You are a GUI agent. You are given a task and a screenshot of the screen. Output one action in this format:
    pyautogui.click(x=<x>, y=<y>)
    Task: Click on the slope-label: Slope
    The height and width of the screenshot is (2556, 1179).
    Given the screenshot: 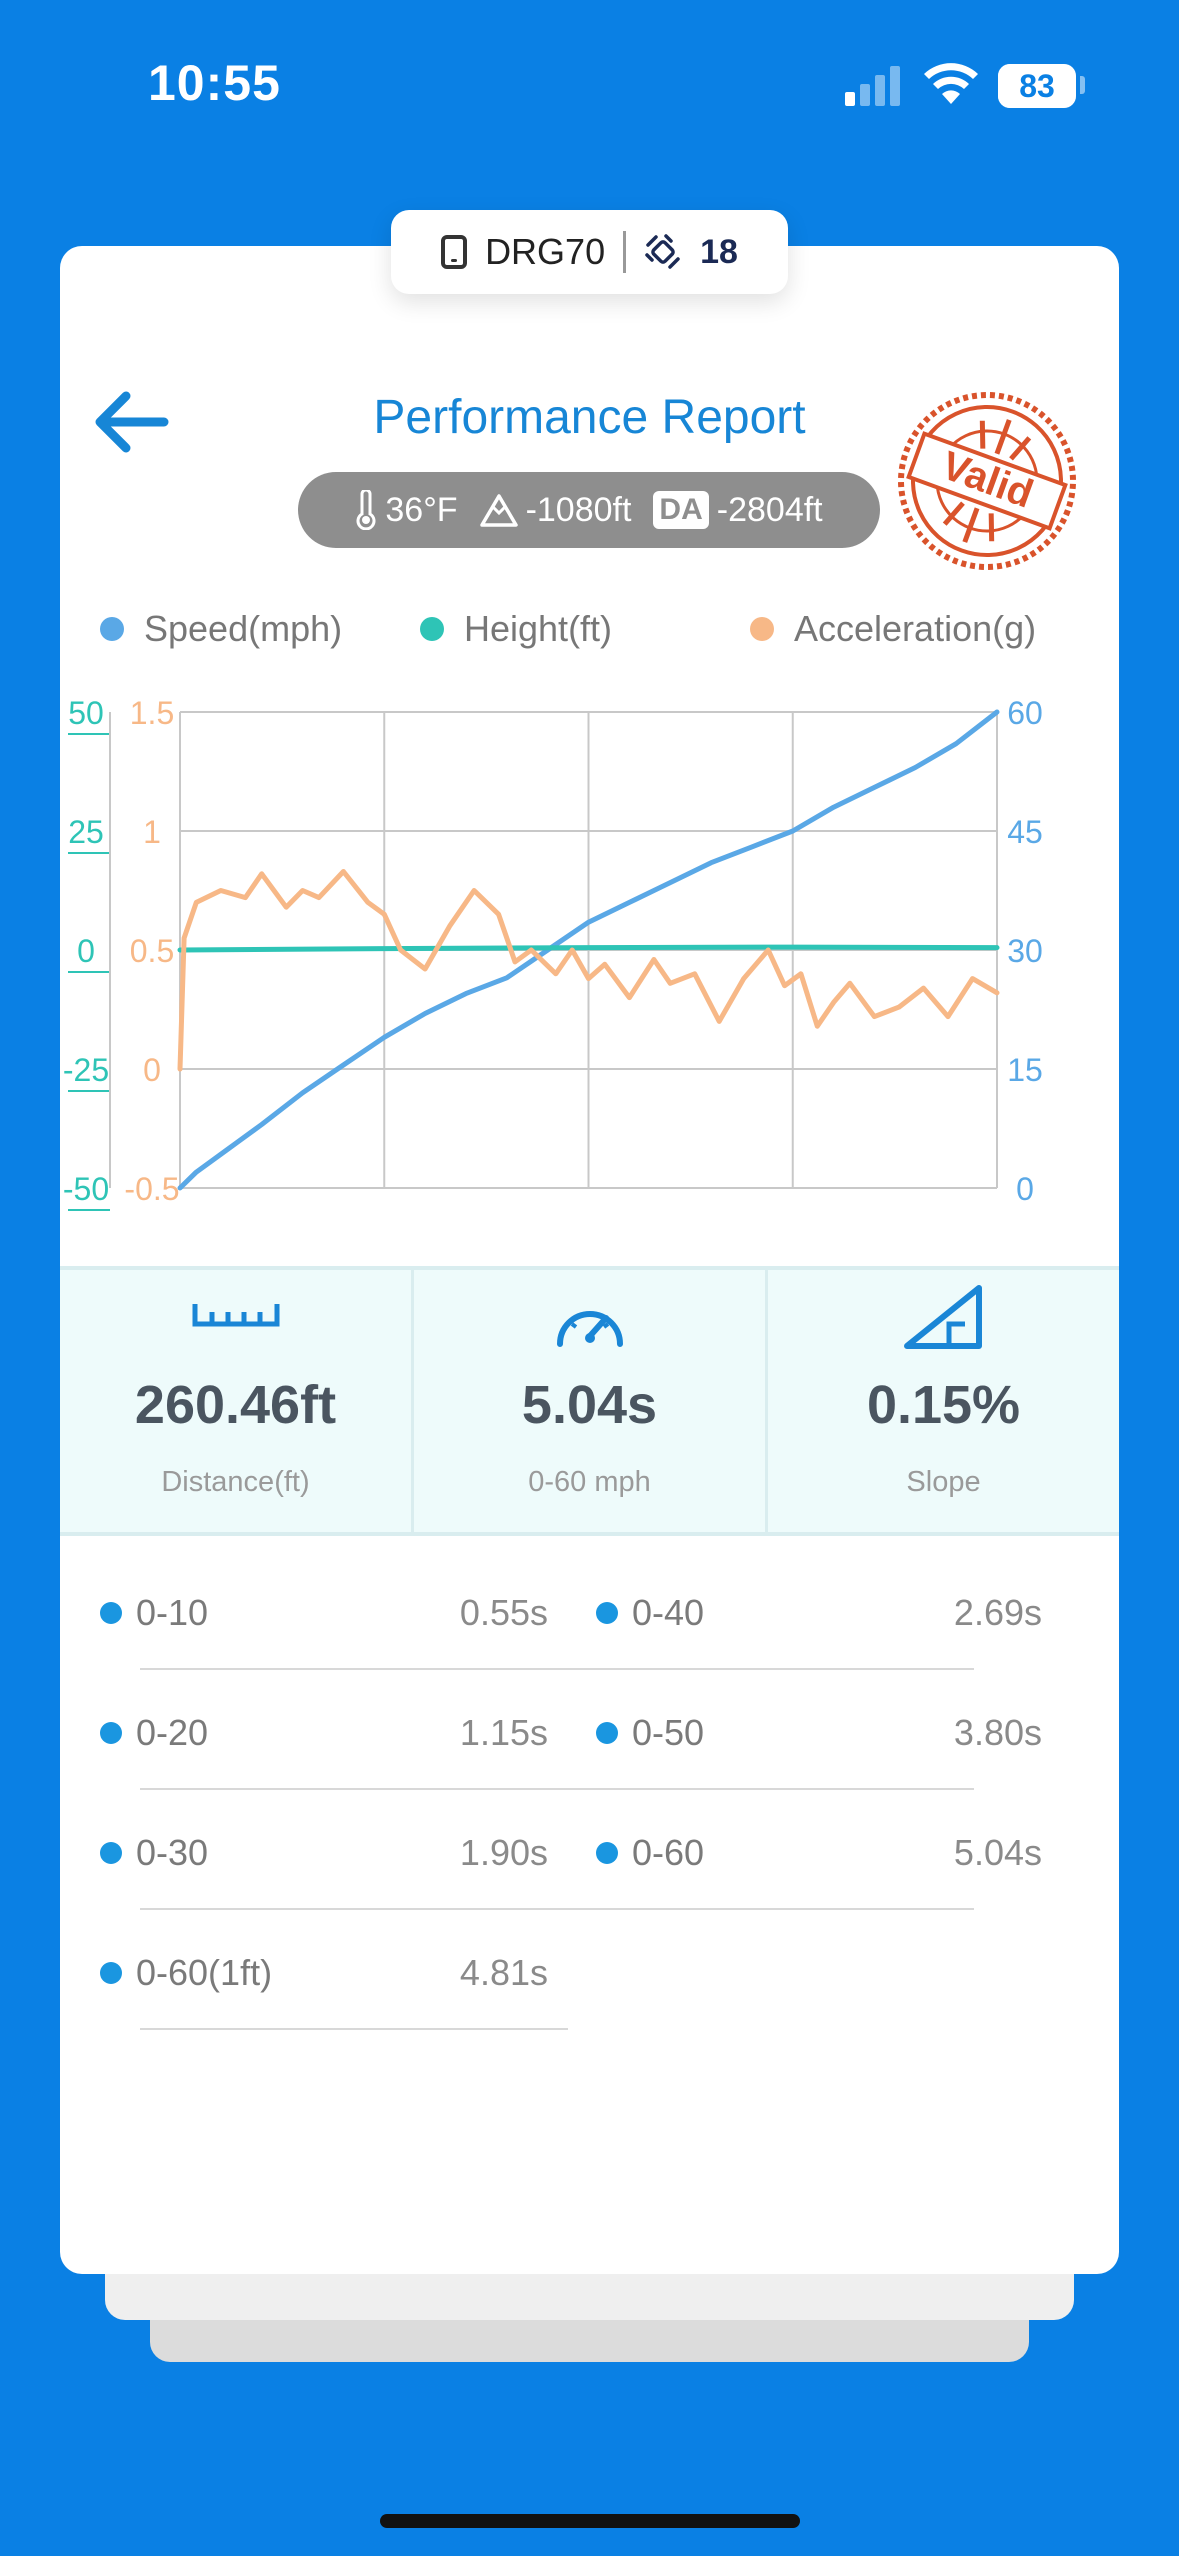 What is the action you would take?
    pyautogui.click(x=943, y=1482)
    